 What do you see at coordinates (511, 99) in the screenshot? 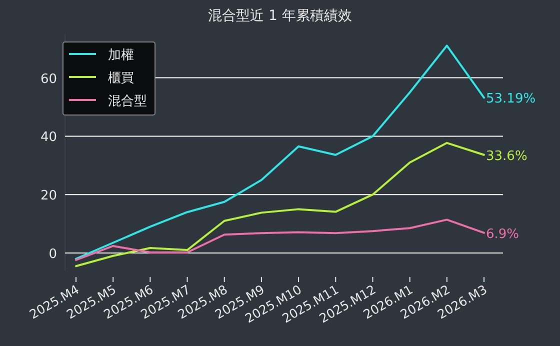
I see `data-label: 53.19%` at bounding box center [511, 99].